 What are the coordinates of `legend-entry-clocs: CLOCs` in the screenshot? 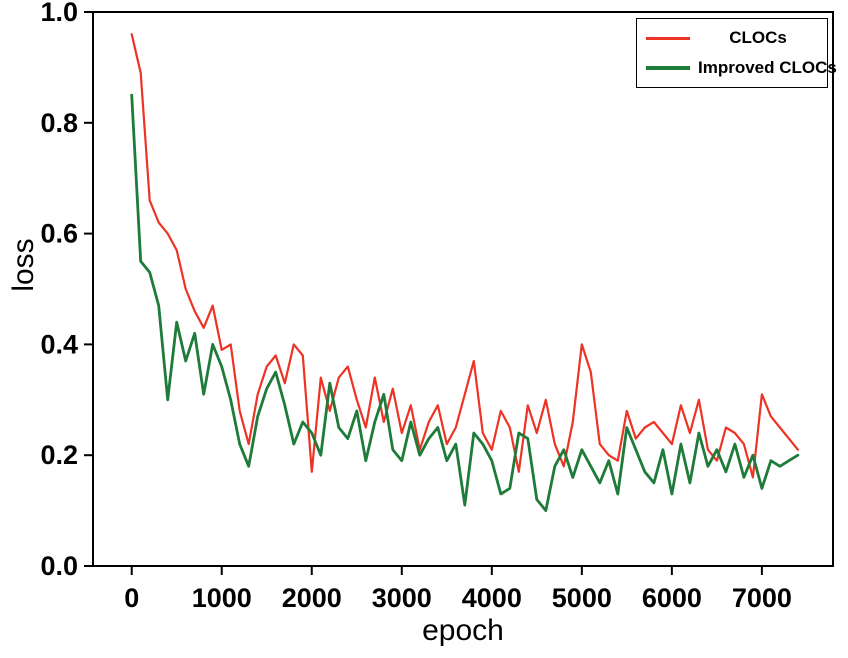 It's located at (732, 38).